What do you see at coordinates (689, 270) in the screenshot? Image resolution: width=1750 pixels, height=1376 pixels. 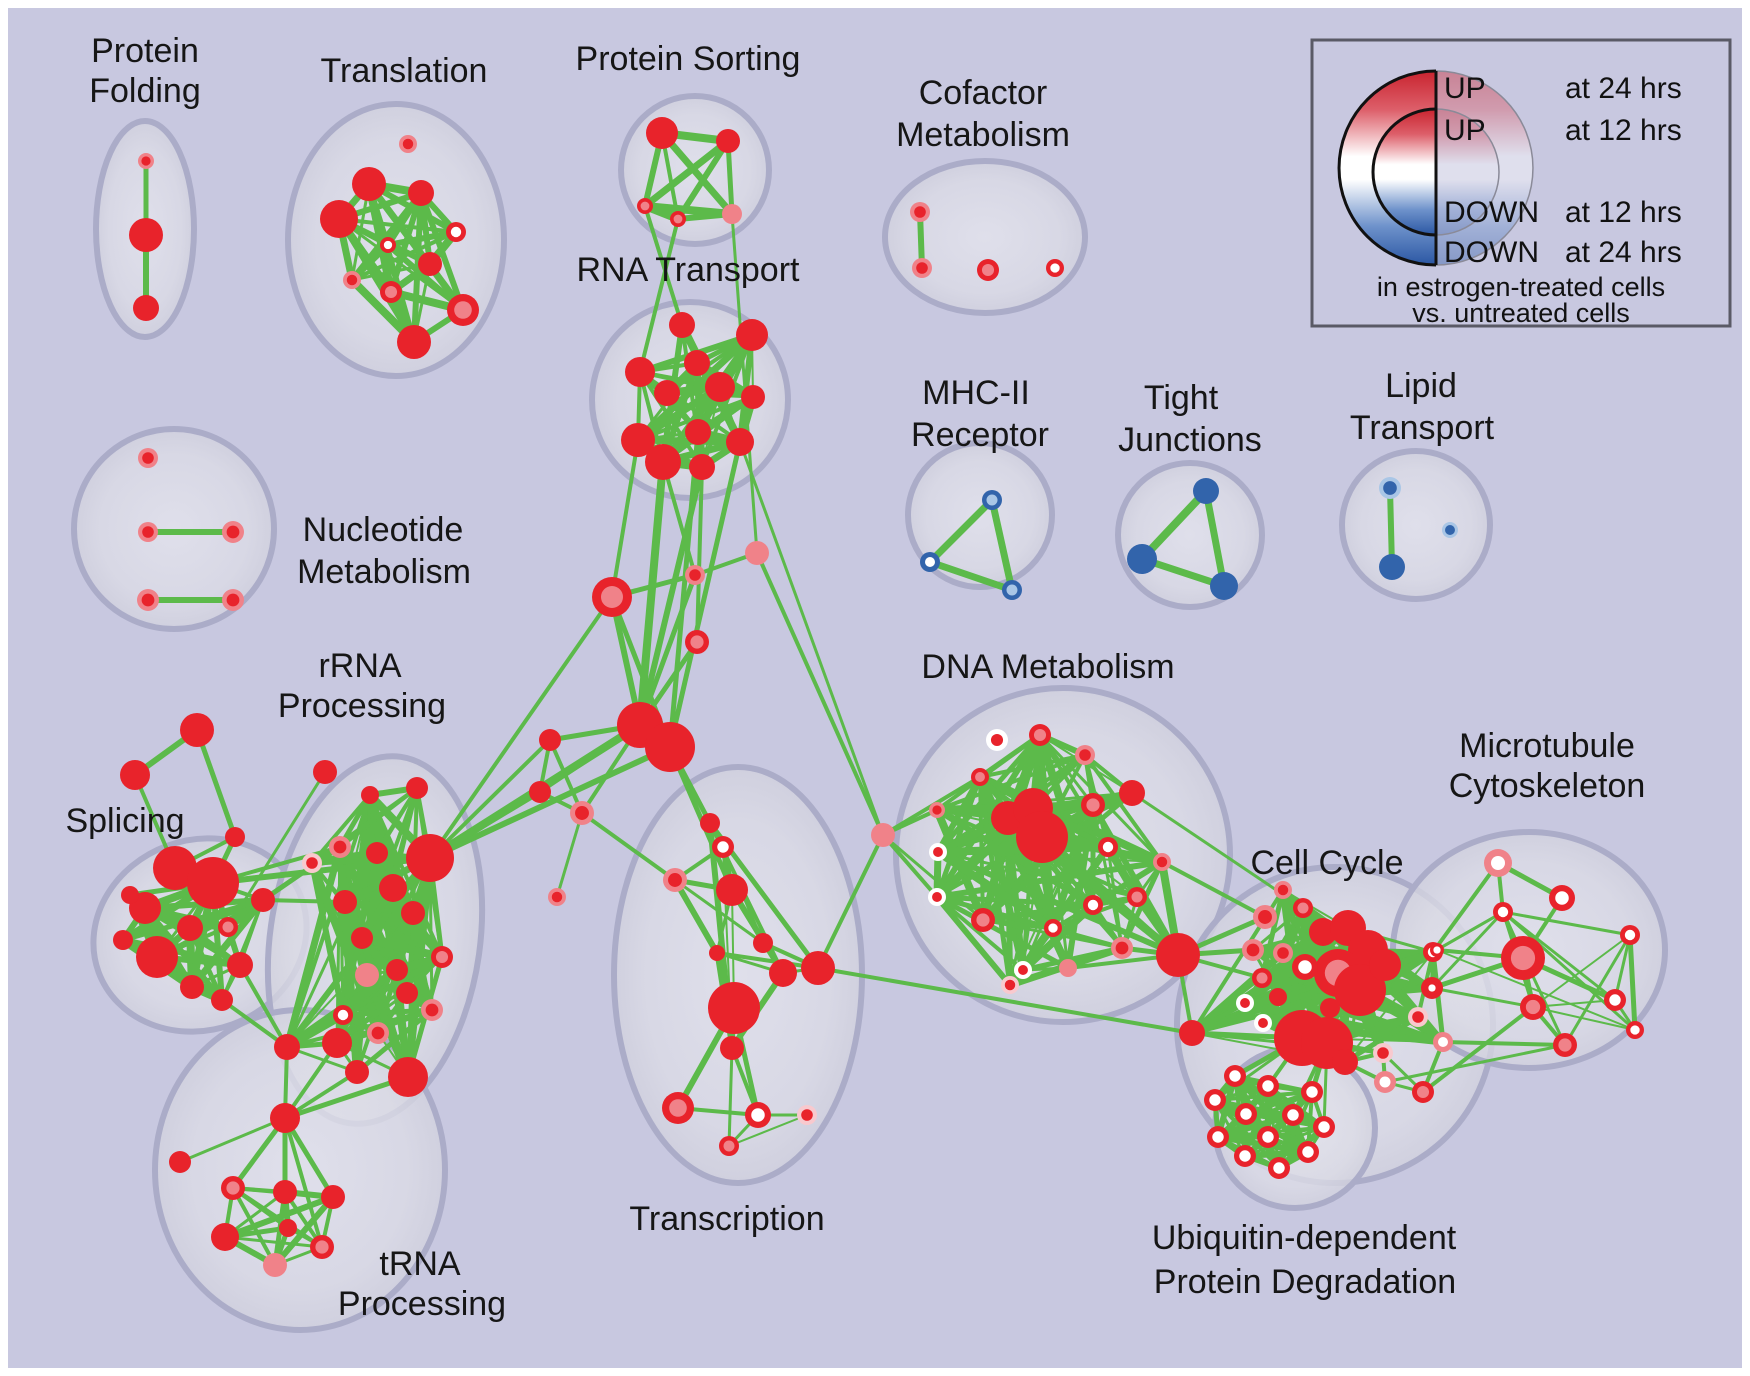 I see `cluster-label-rt-0: RNA Transport` at bounding box center [689, 270].